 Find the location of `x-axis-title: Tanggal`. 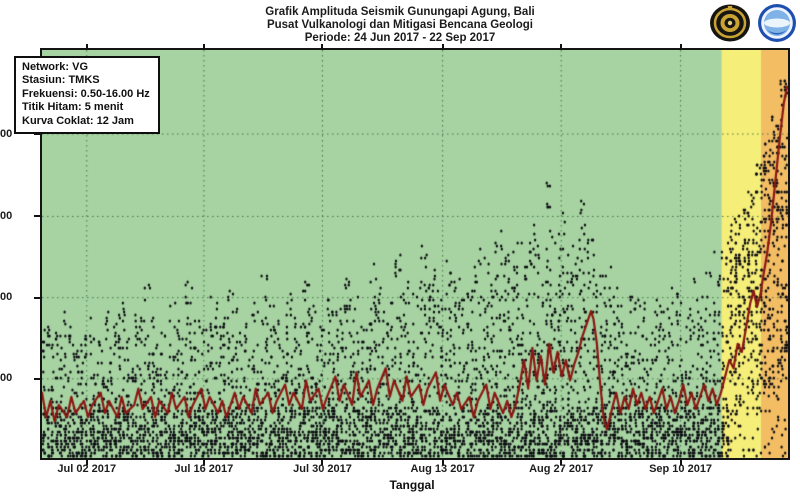

x-axis-title: Tanggal is located at coordinates (412, 485).